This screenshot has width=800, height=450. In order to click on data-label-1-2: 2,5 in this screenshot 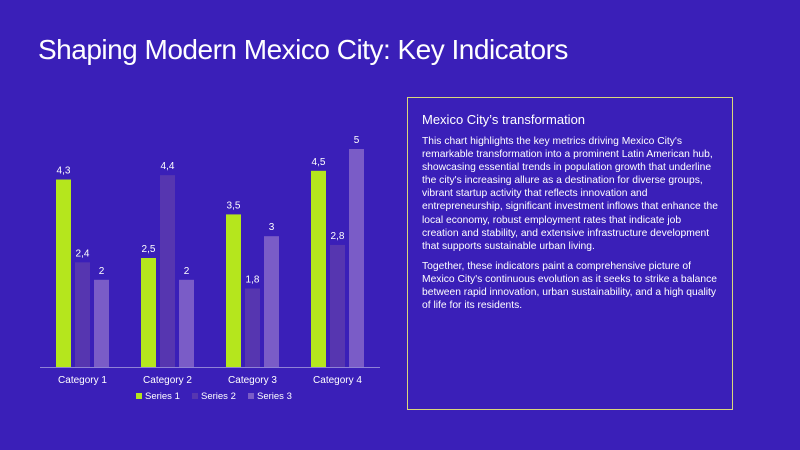, I will do `click(149, 249)`.